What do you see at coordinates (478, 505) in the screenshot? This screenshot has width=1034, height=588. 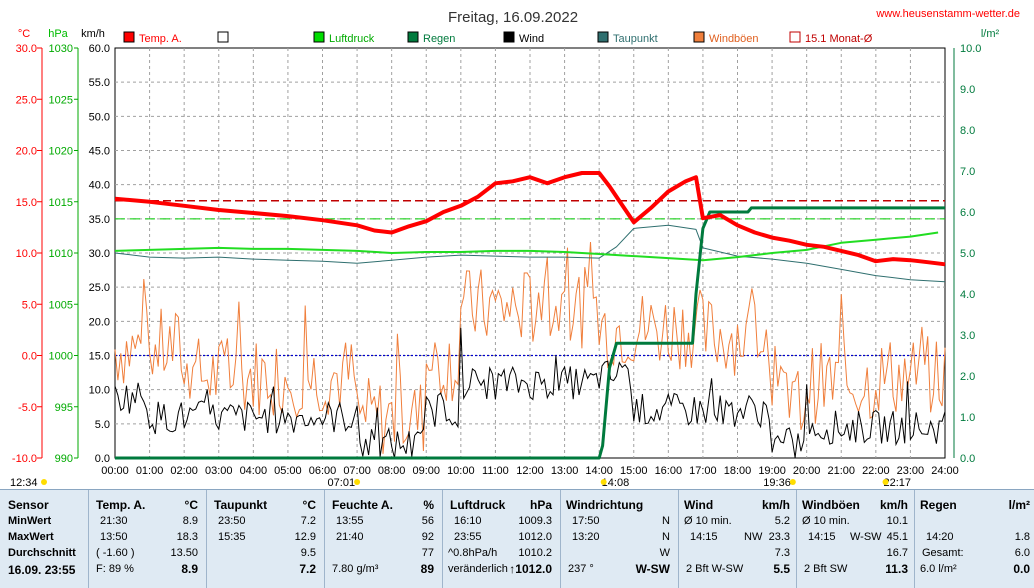 I see `luftdruck-header: Luftdruck` at bounding box center [478, 505].